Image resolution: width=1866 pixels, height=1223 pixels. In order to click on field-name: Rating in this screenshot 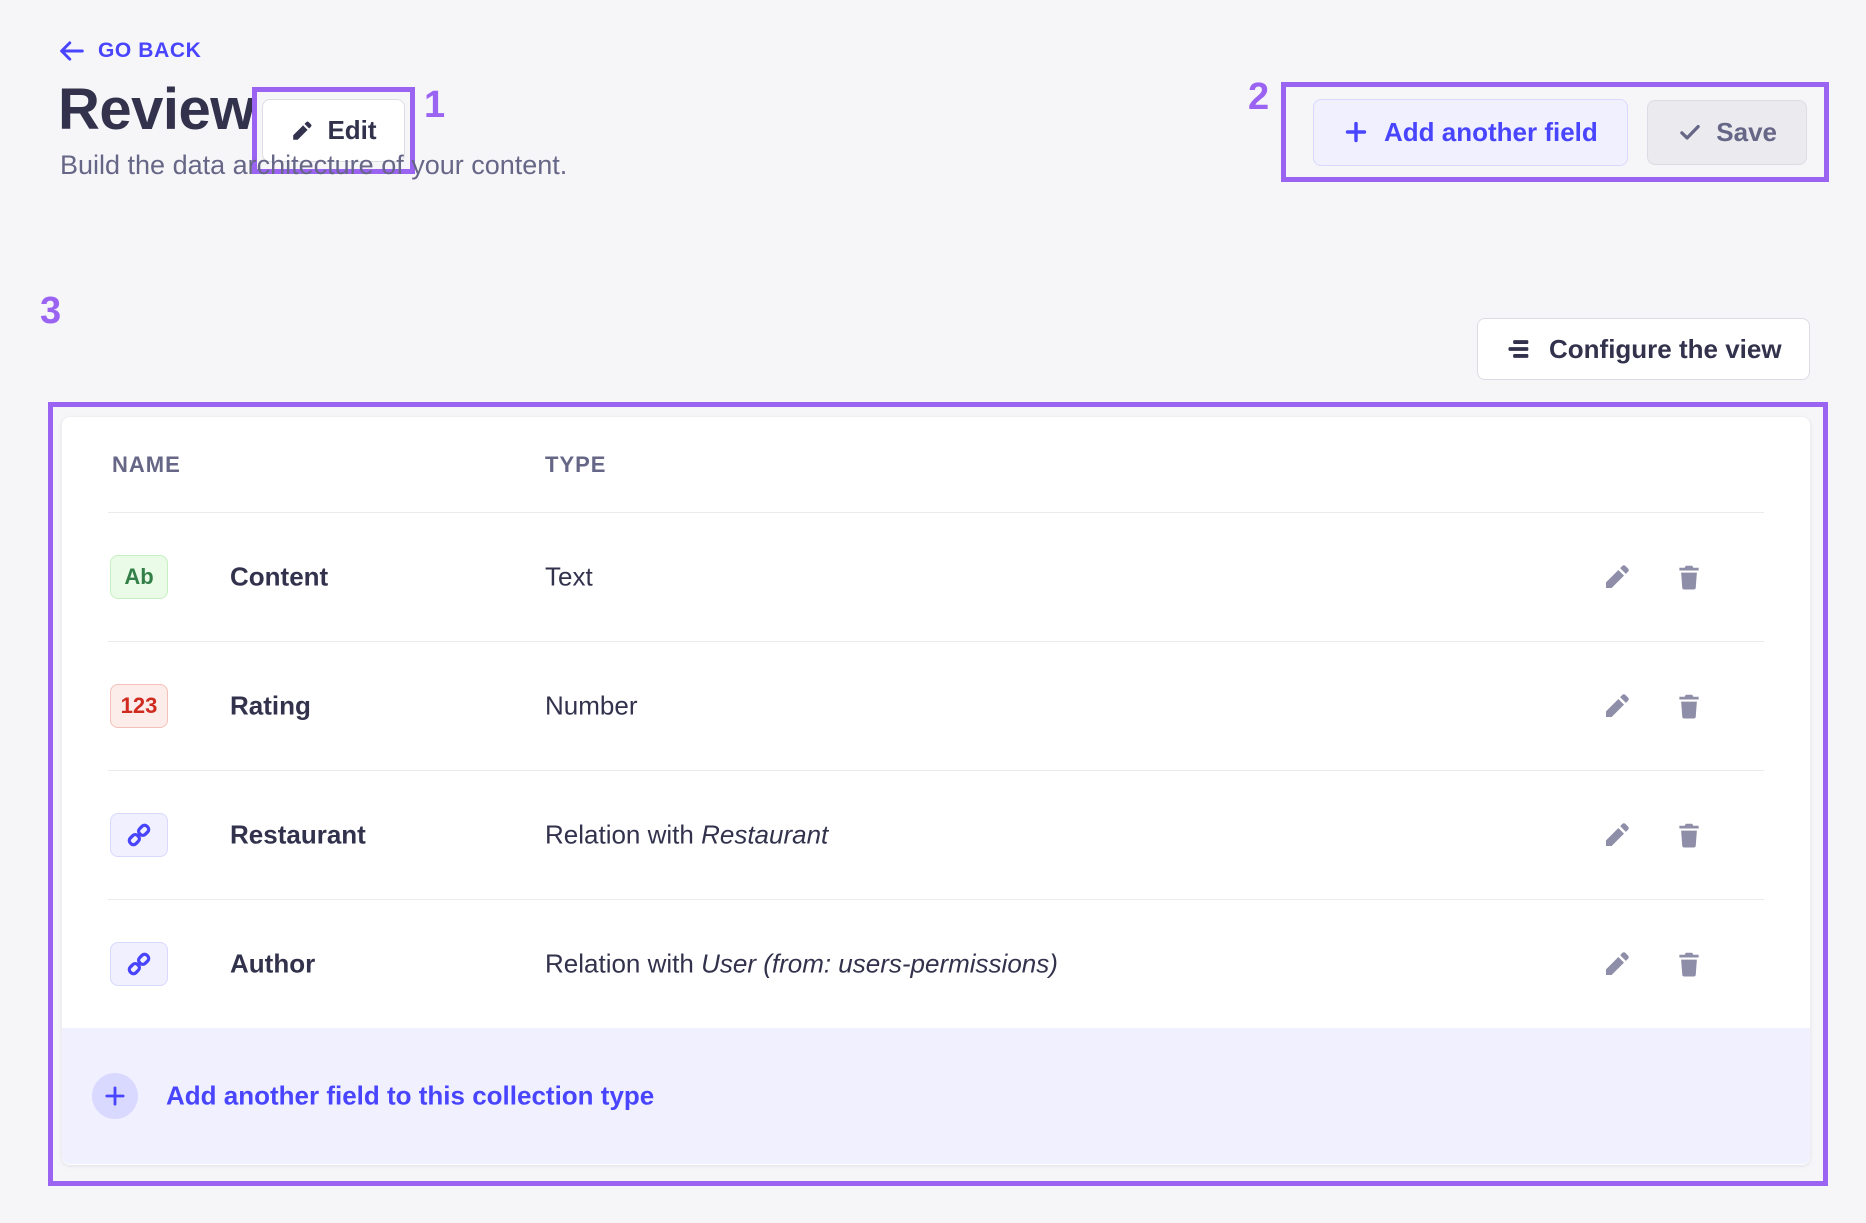, I will do `click(270, 705)`.